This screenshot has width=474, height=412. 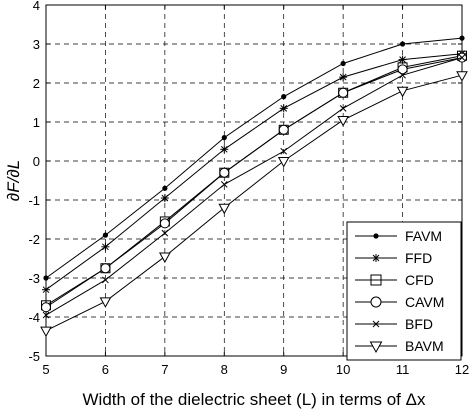 I want to click on legend-item-cfd: CFD, so click(x=394, y=280).